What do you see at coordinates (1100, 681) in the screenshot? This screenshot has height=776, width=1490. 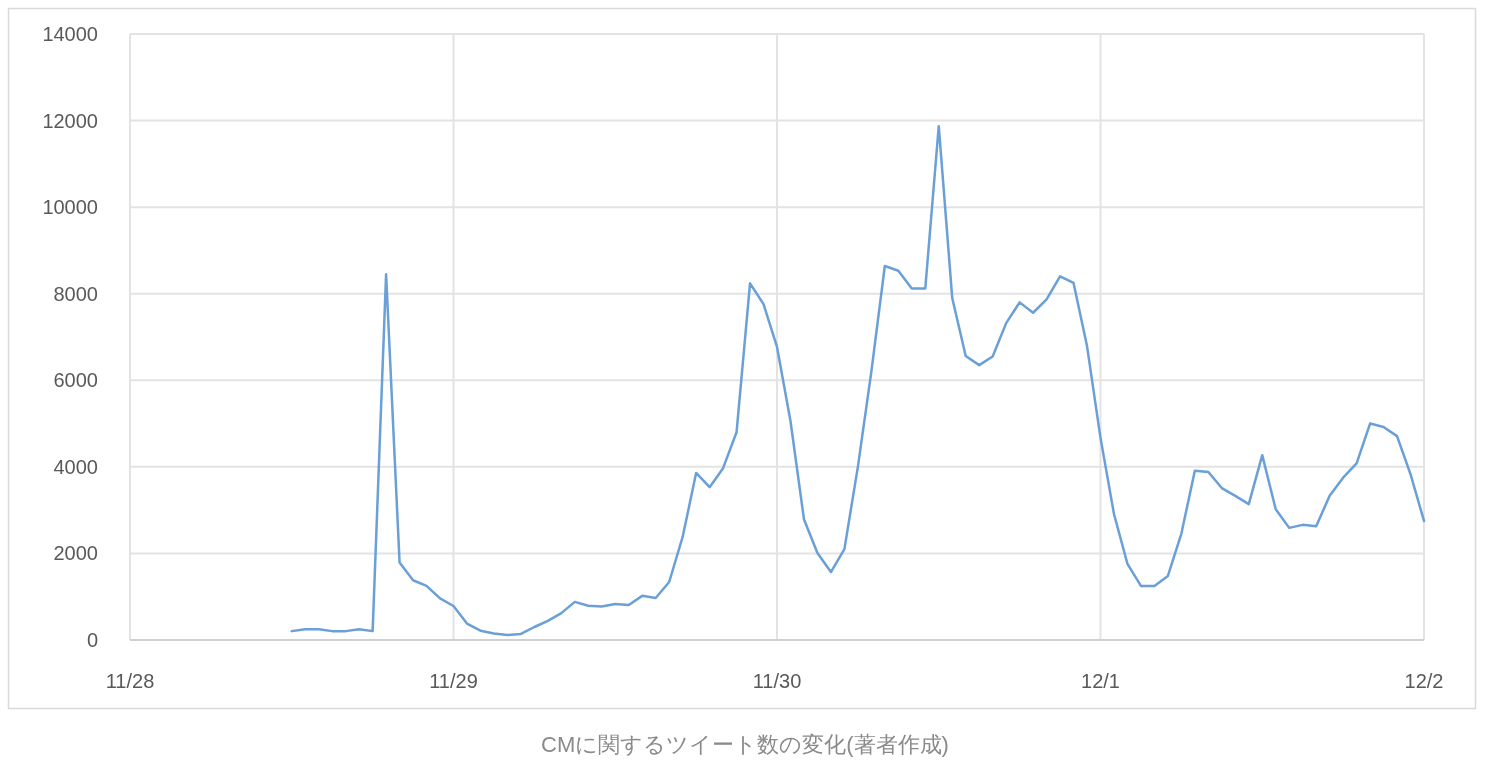 I see `x-tick-label: 12/1` at bounding box center [1100, 681].